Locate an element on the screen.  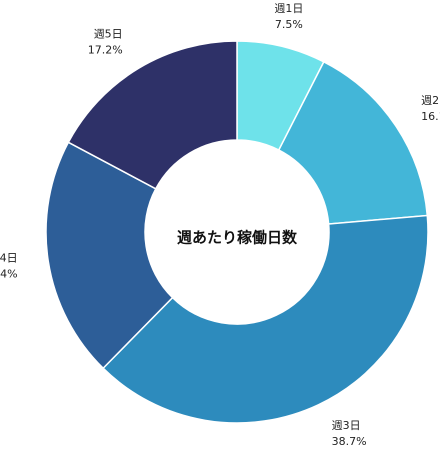
slice-category: 週1日 is located at coordinates (288, 8).